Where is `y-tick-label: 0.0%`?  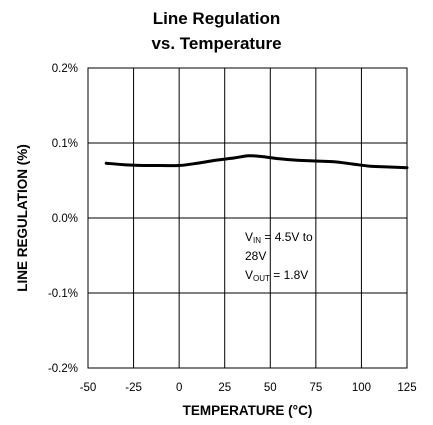 y-tick-label: 0.0% is located at coordinates (65, 219).